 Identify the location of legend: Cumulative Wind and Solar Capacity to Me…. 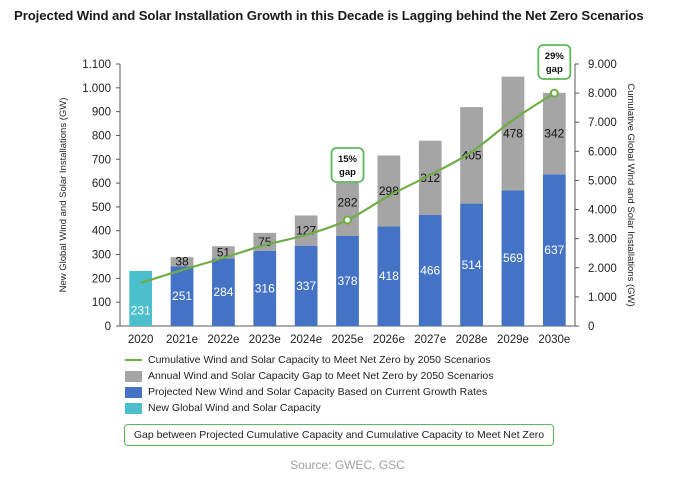
(309, 384).